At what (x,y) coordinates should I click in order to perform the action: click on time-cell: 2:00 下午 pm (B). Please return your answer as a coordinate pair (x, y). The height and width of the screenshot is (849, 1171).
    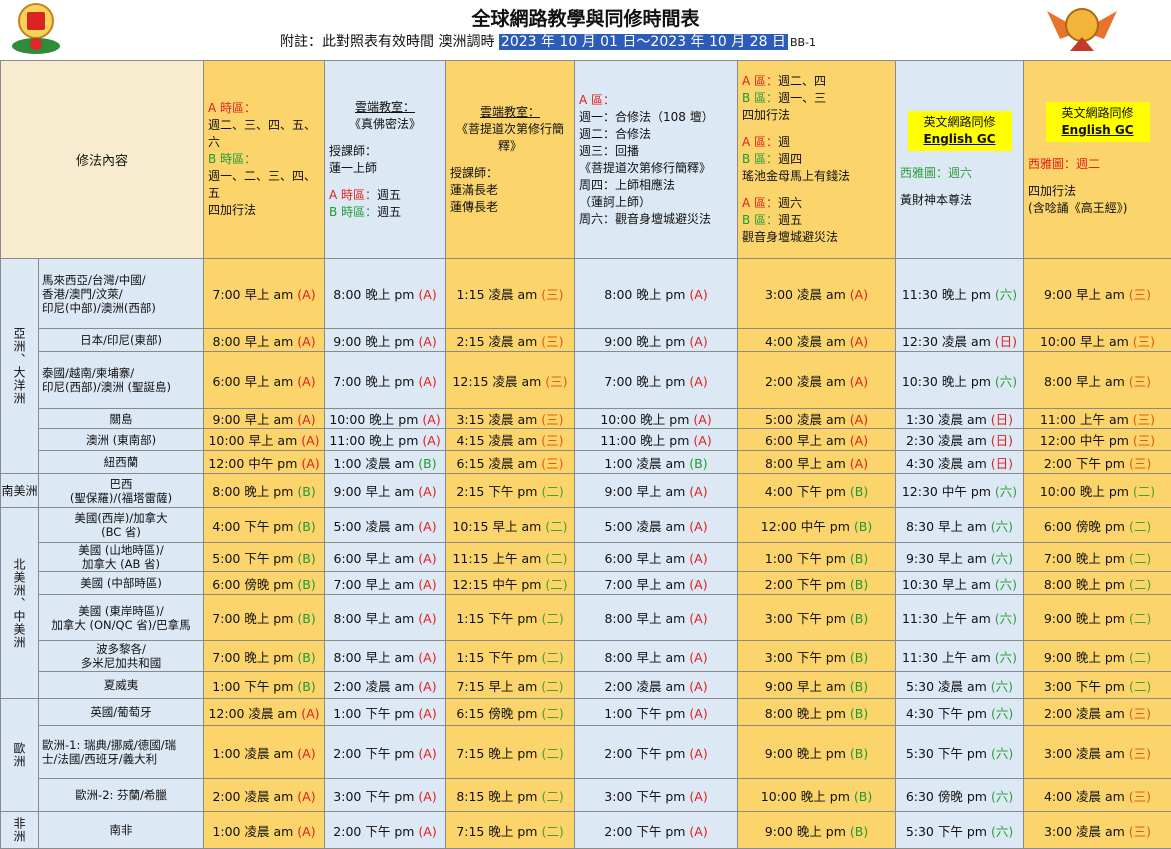
    Looking at the image, I should click on (817, 583).